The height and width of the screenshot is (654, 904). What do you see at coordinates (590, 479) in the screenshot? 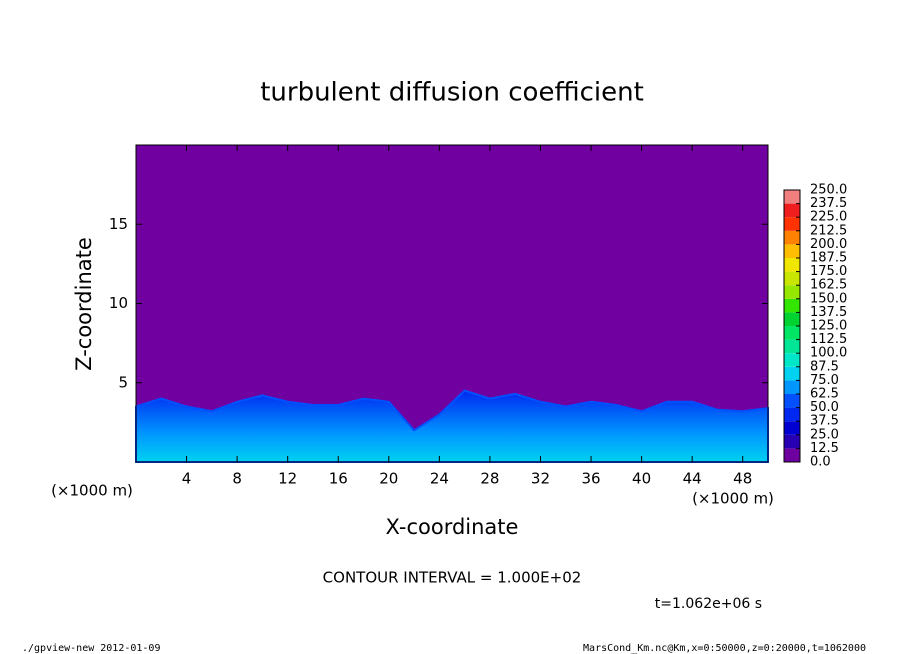
I see `x-tick-label: 36` at bounding box center [590, 479].